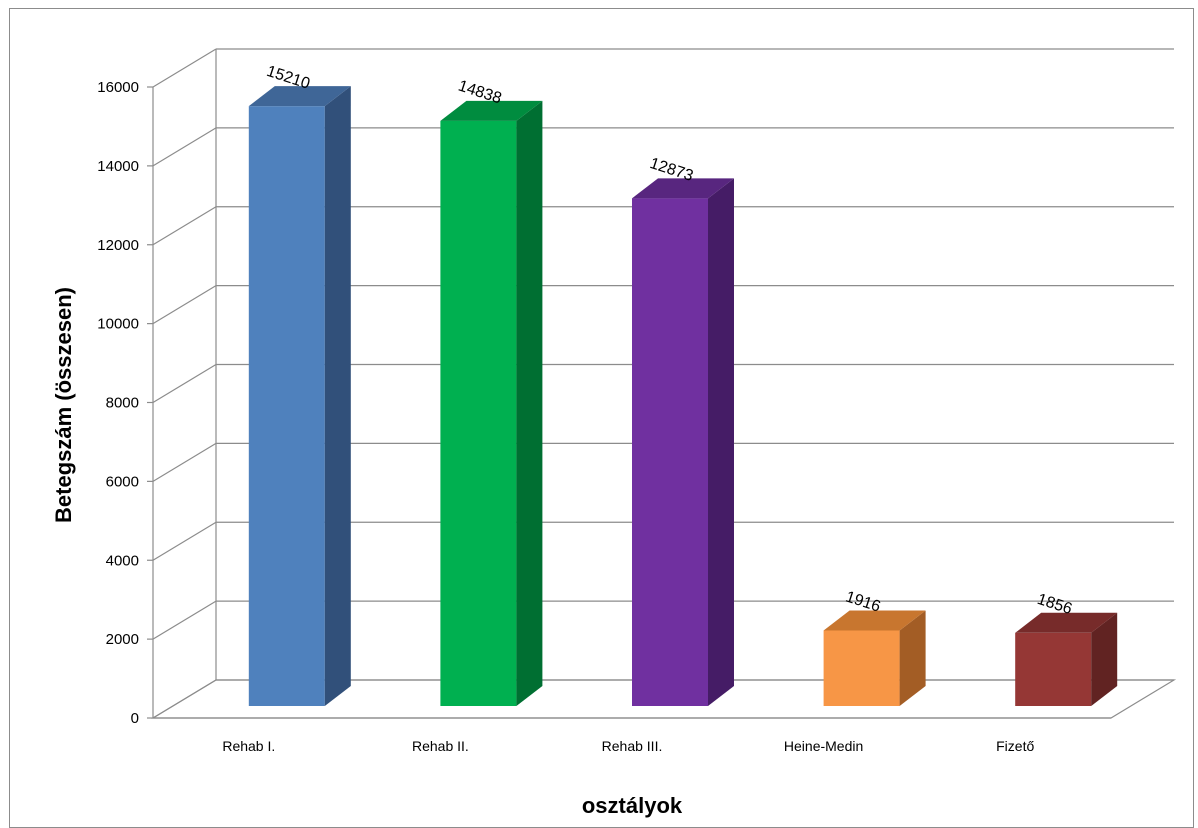  I want to click on x-tick-label: Fizető, so click(1015, 746).